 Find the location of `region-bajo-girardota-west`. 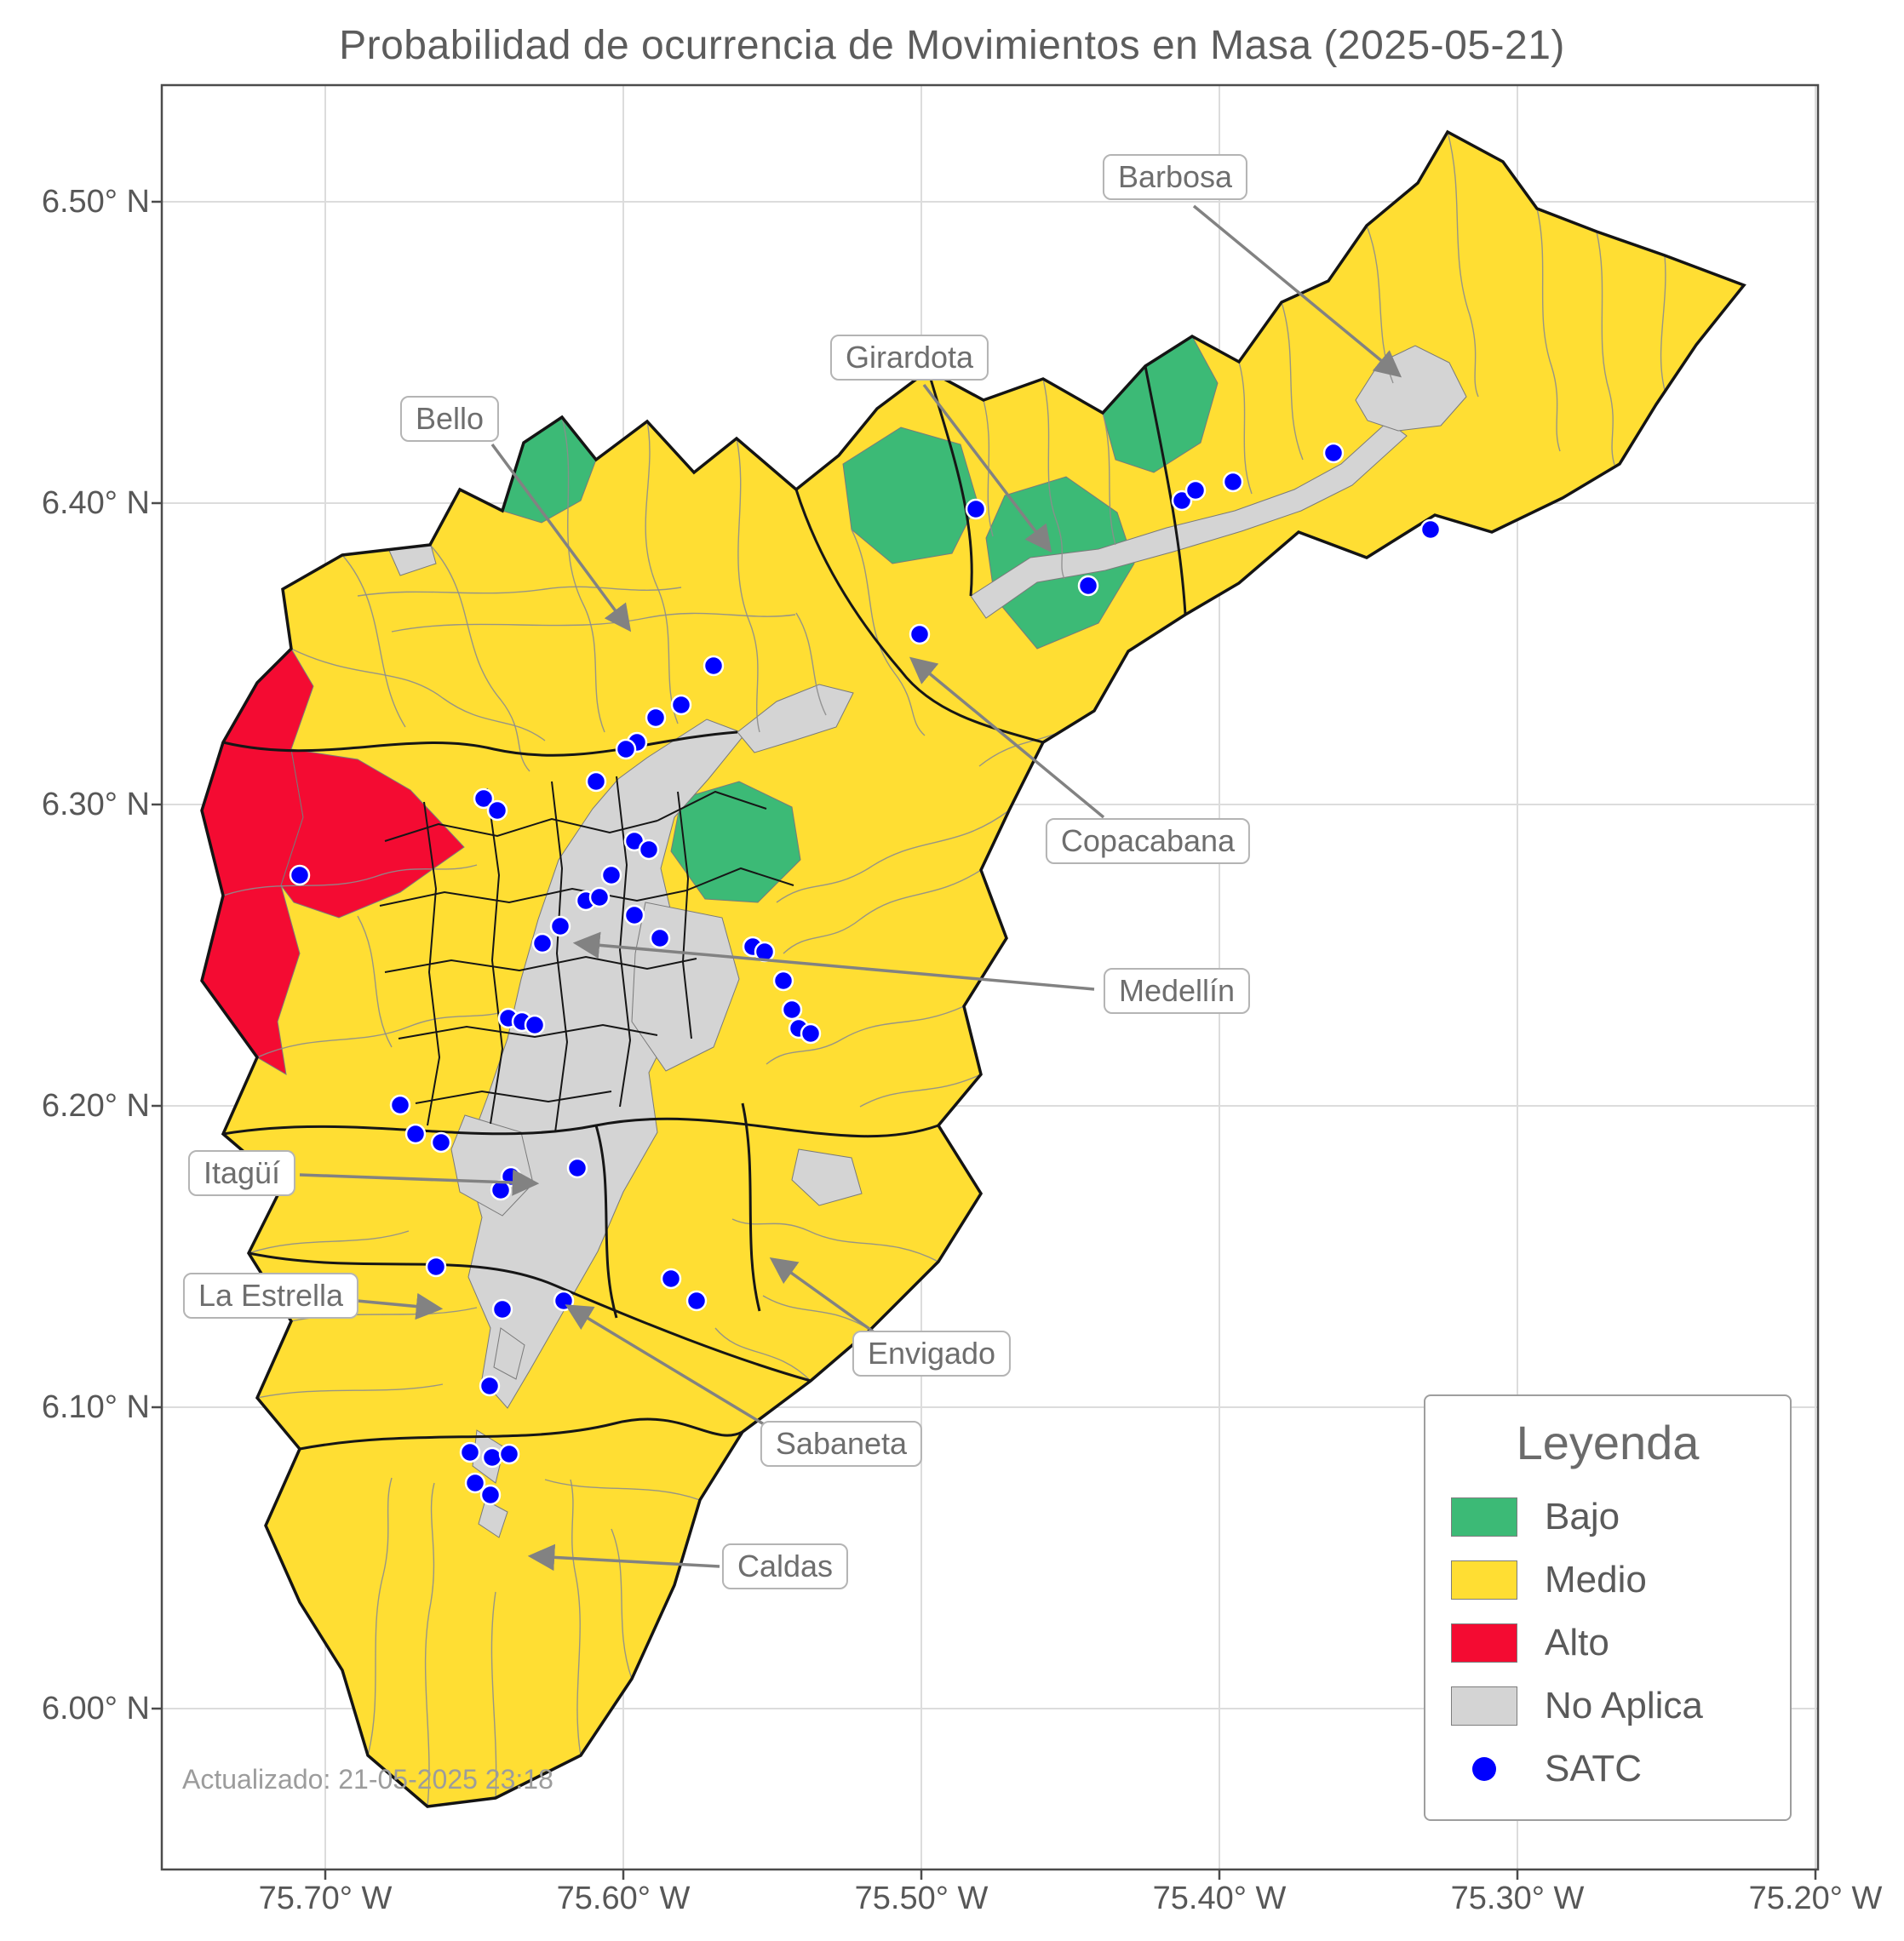

region-bajo-girardota-west is located at coordinates (910, 496).